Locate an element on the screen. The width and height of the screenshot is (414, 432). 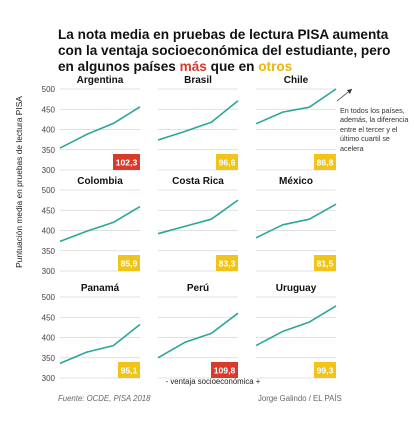
credit-note: Jorge Galindo / EL PAÍS is located at coordinates (300, 398).